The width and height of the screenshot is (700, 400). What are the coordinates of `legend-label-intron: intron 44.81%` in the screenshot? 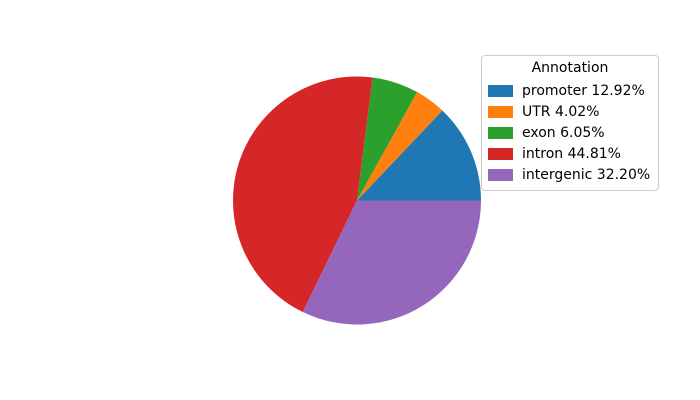 It's located at (571, 153).